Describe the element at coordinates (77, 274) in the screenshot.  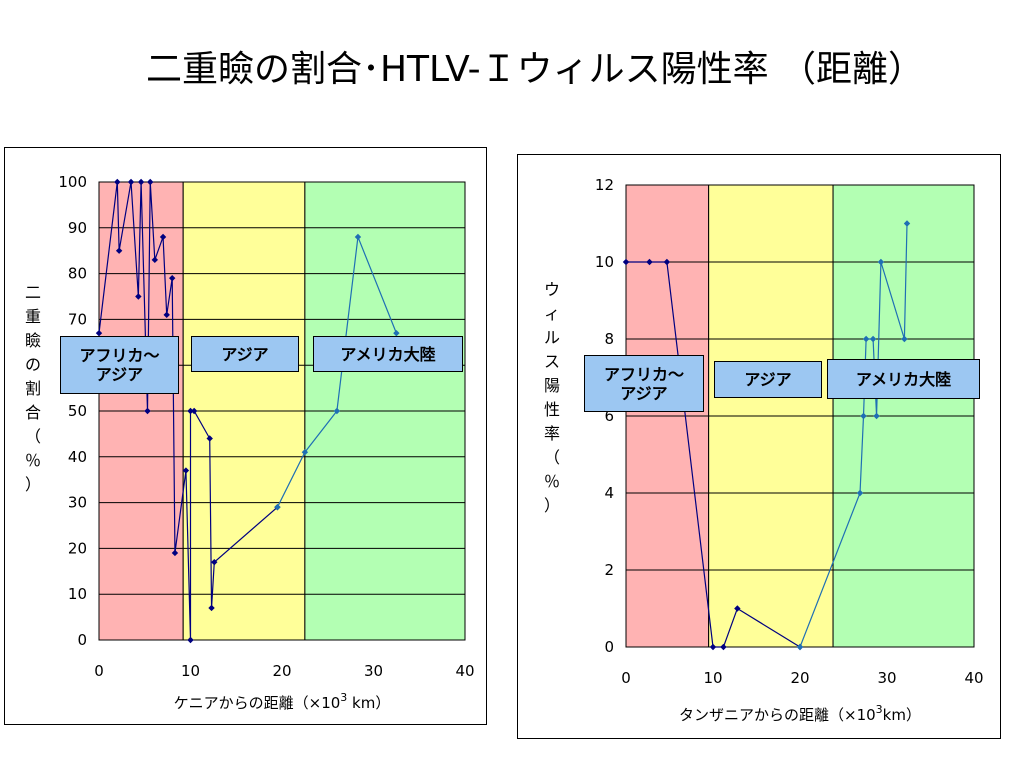
I see `y-tick-label: 80` at that location.